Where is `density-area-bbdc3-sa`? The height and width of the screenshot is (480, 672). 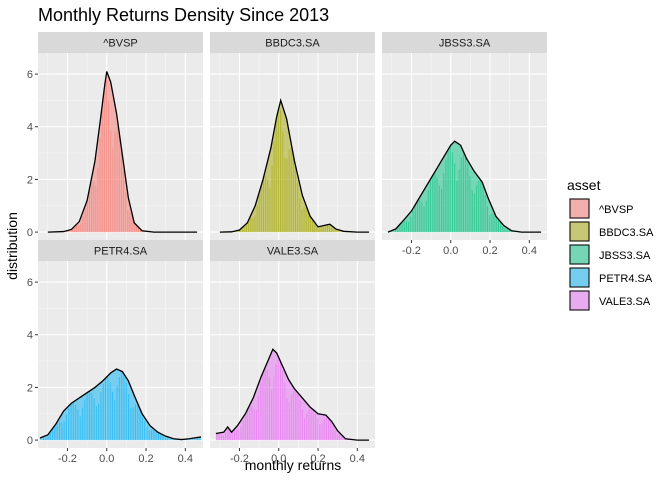 density-area-bbdc3-sa is located at coordinates (294, 166).